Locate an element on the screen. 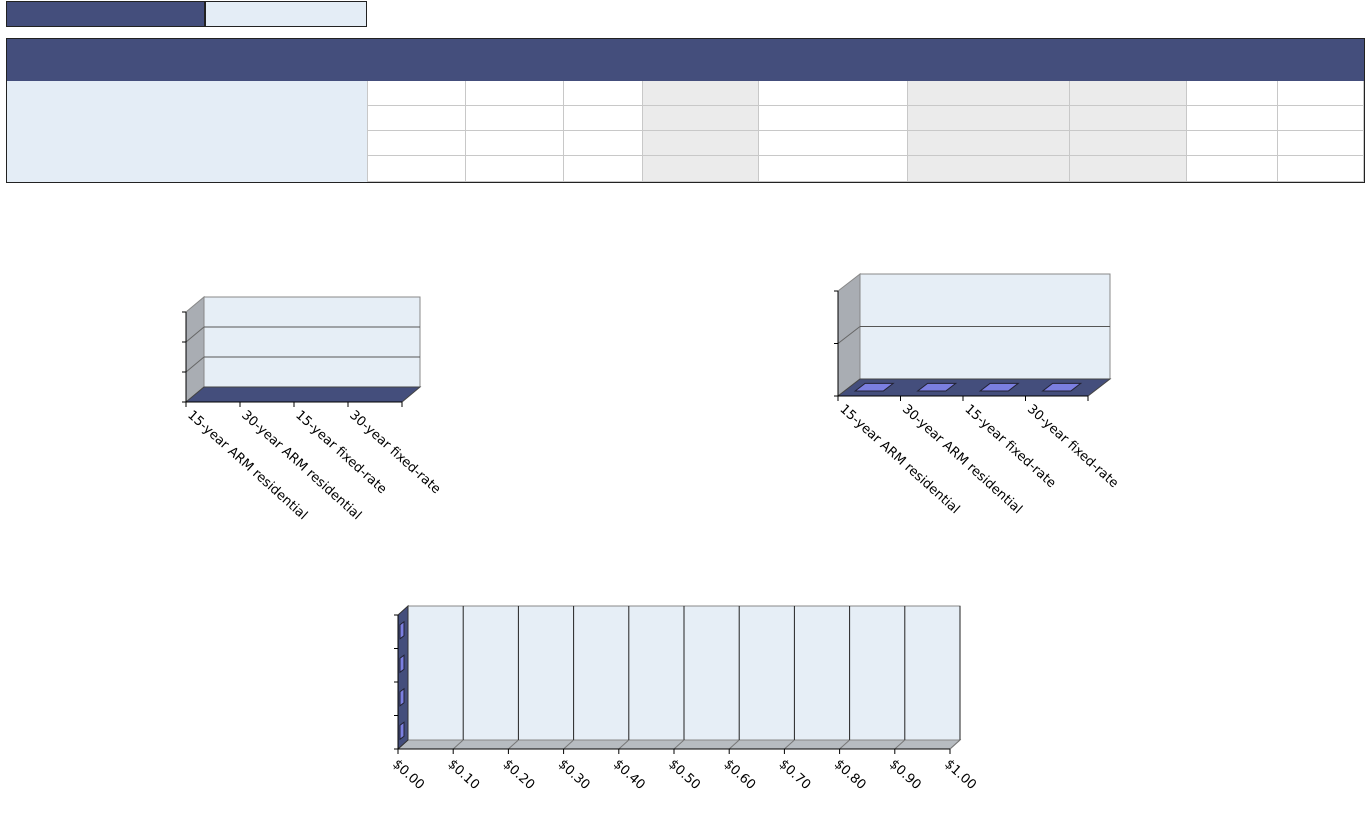 This screenshot has height=831, width=1365. x-tick-label: 15-year ARM residential is located at coordinates (900, 459).